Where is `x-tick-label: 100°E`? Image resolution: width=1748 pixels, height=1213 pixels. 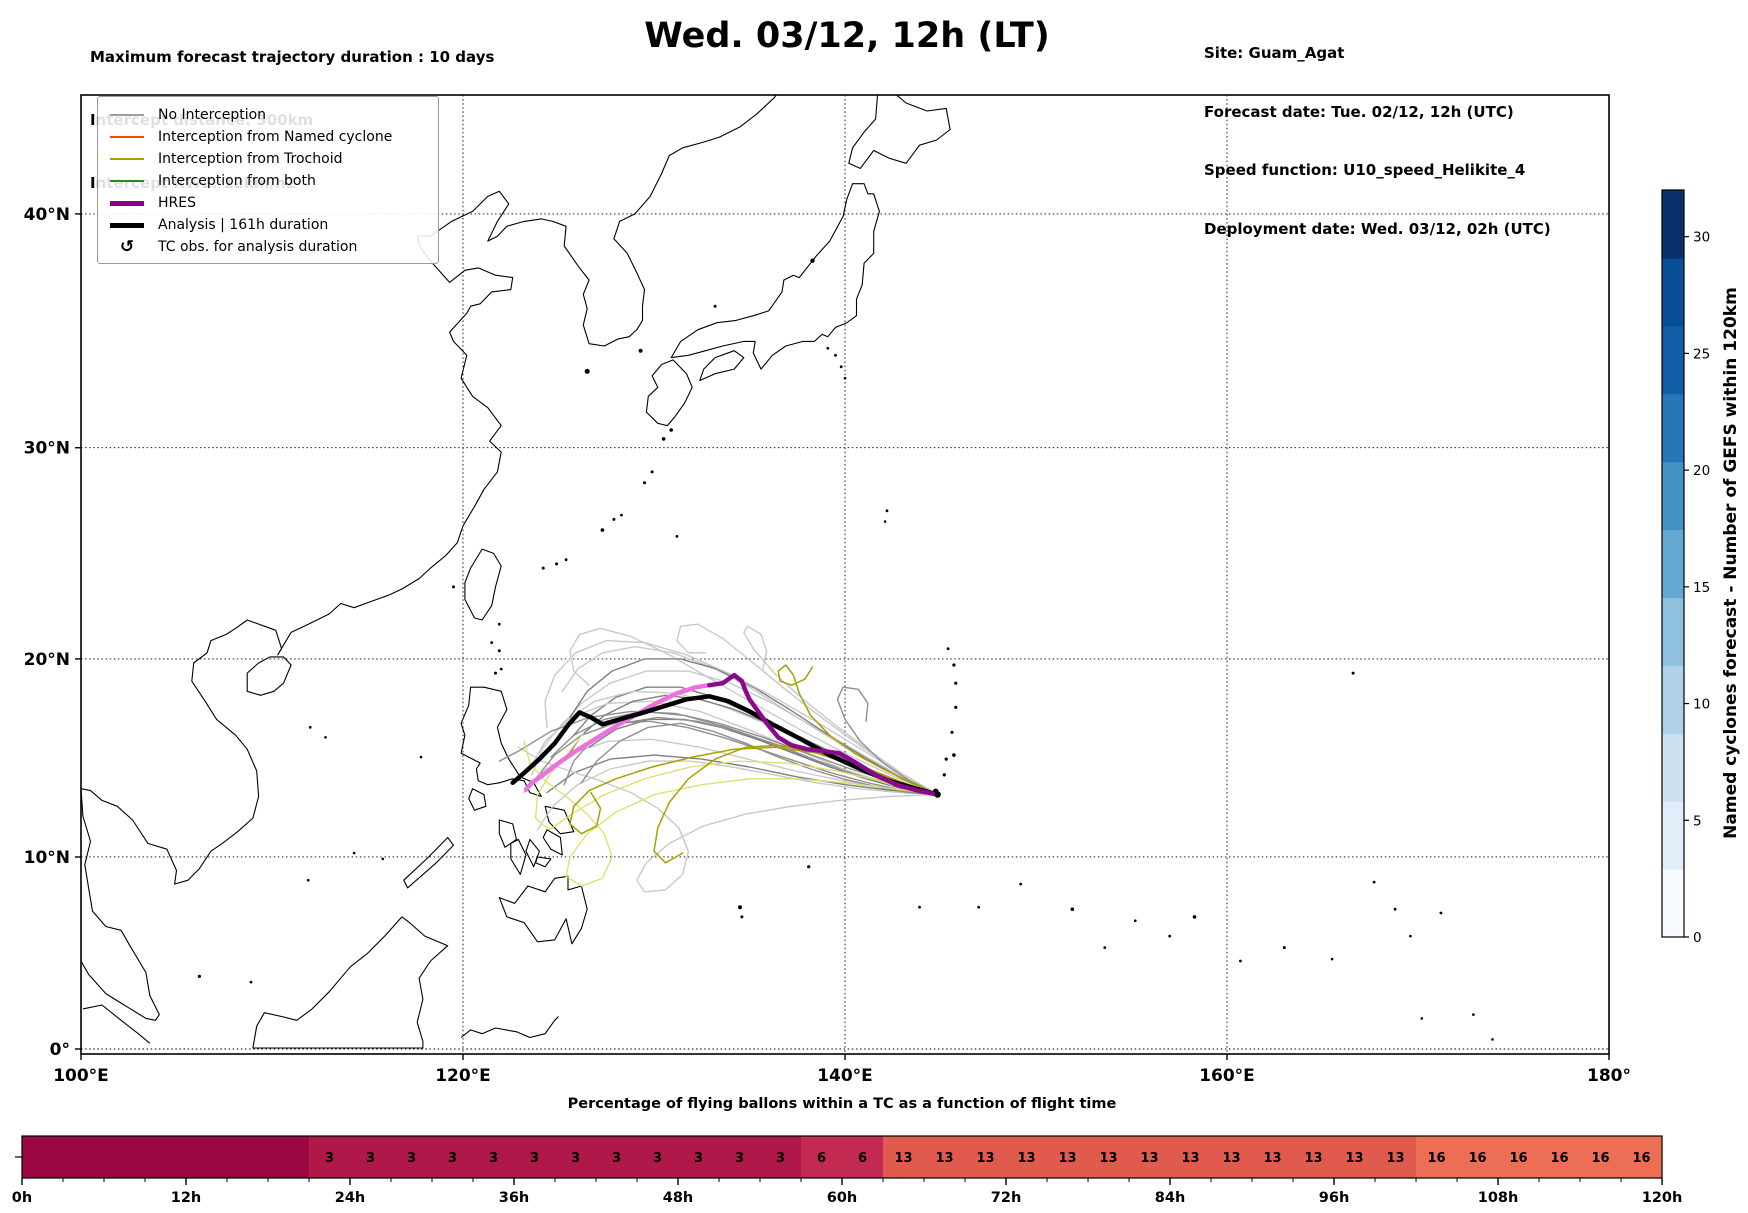 x-tick-label: 100°E is located at coordinates (81, 1076).